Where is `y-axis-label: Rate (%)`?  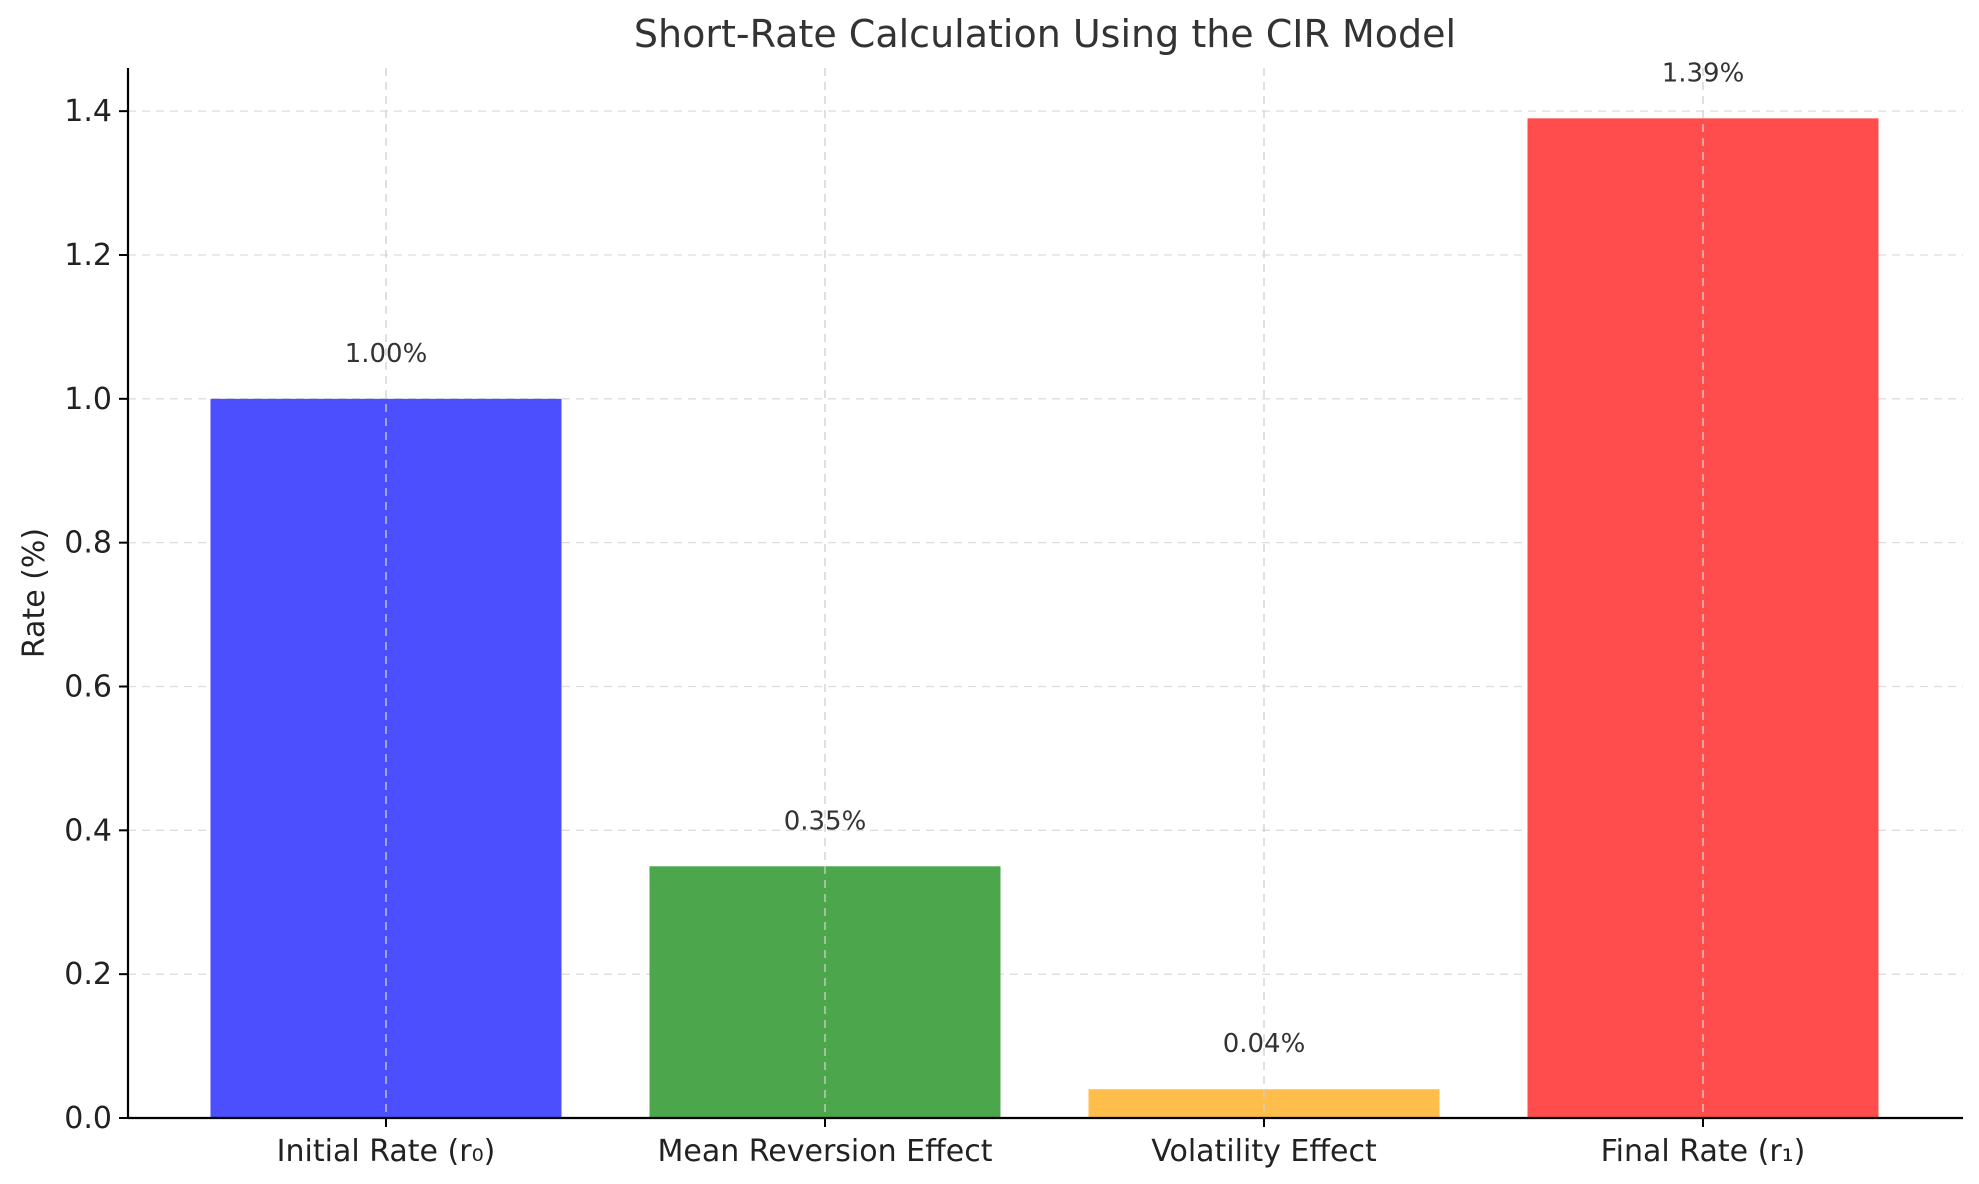
y-axis-label: Rate (%) is located at coordinates (34, 593).